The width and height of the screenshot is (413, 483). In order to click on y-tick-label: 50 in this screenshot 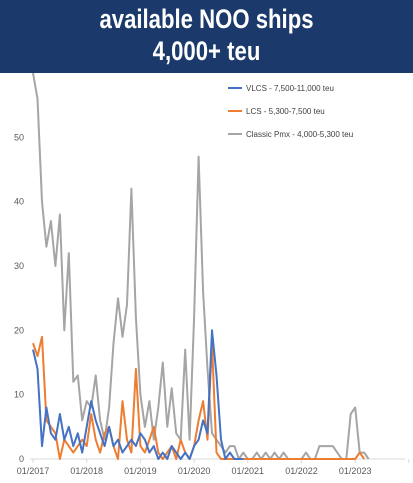, I will do `click(19, 137)`.